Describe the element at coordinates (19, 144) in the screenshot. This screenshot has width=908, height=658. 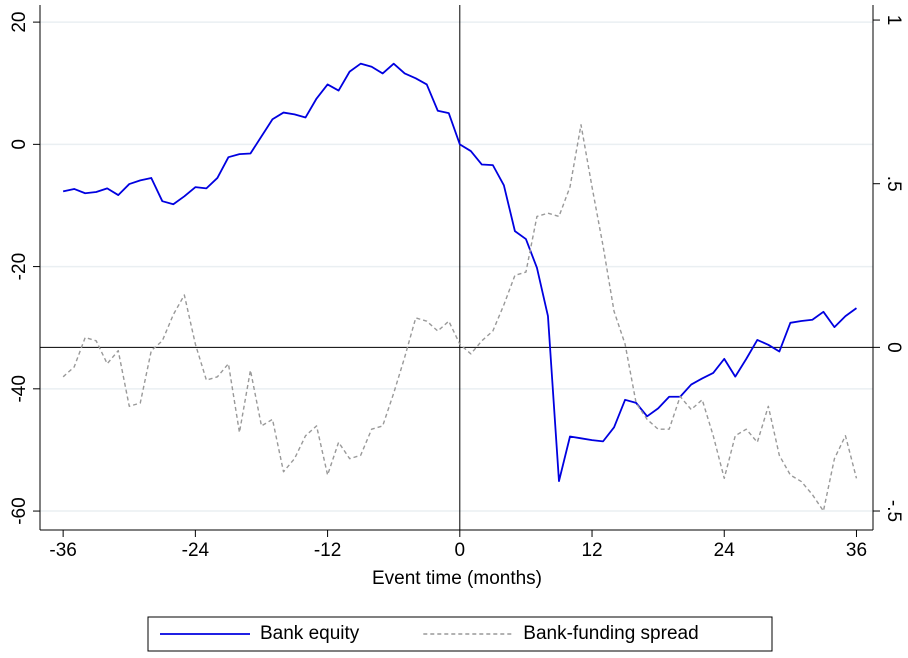
I see `y-tick-label: 0` at that location.